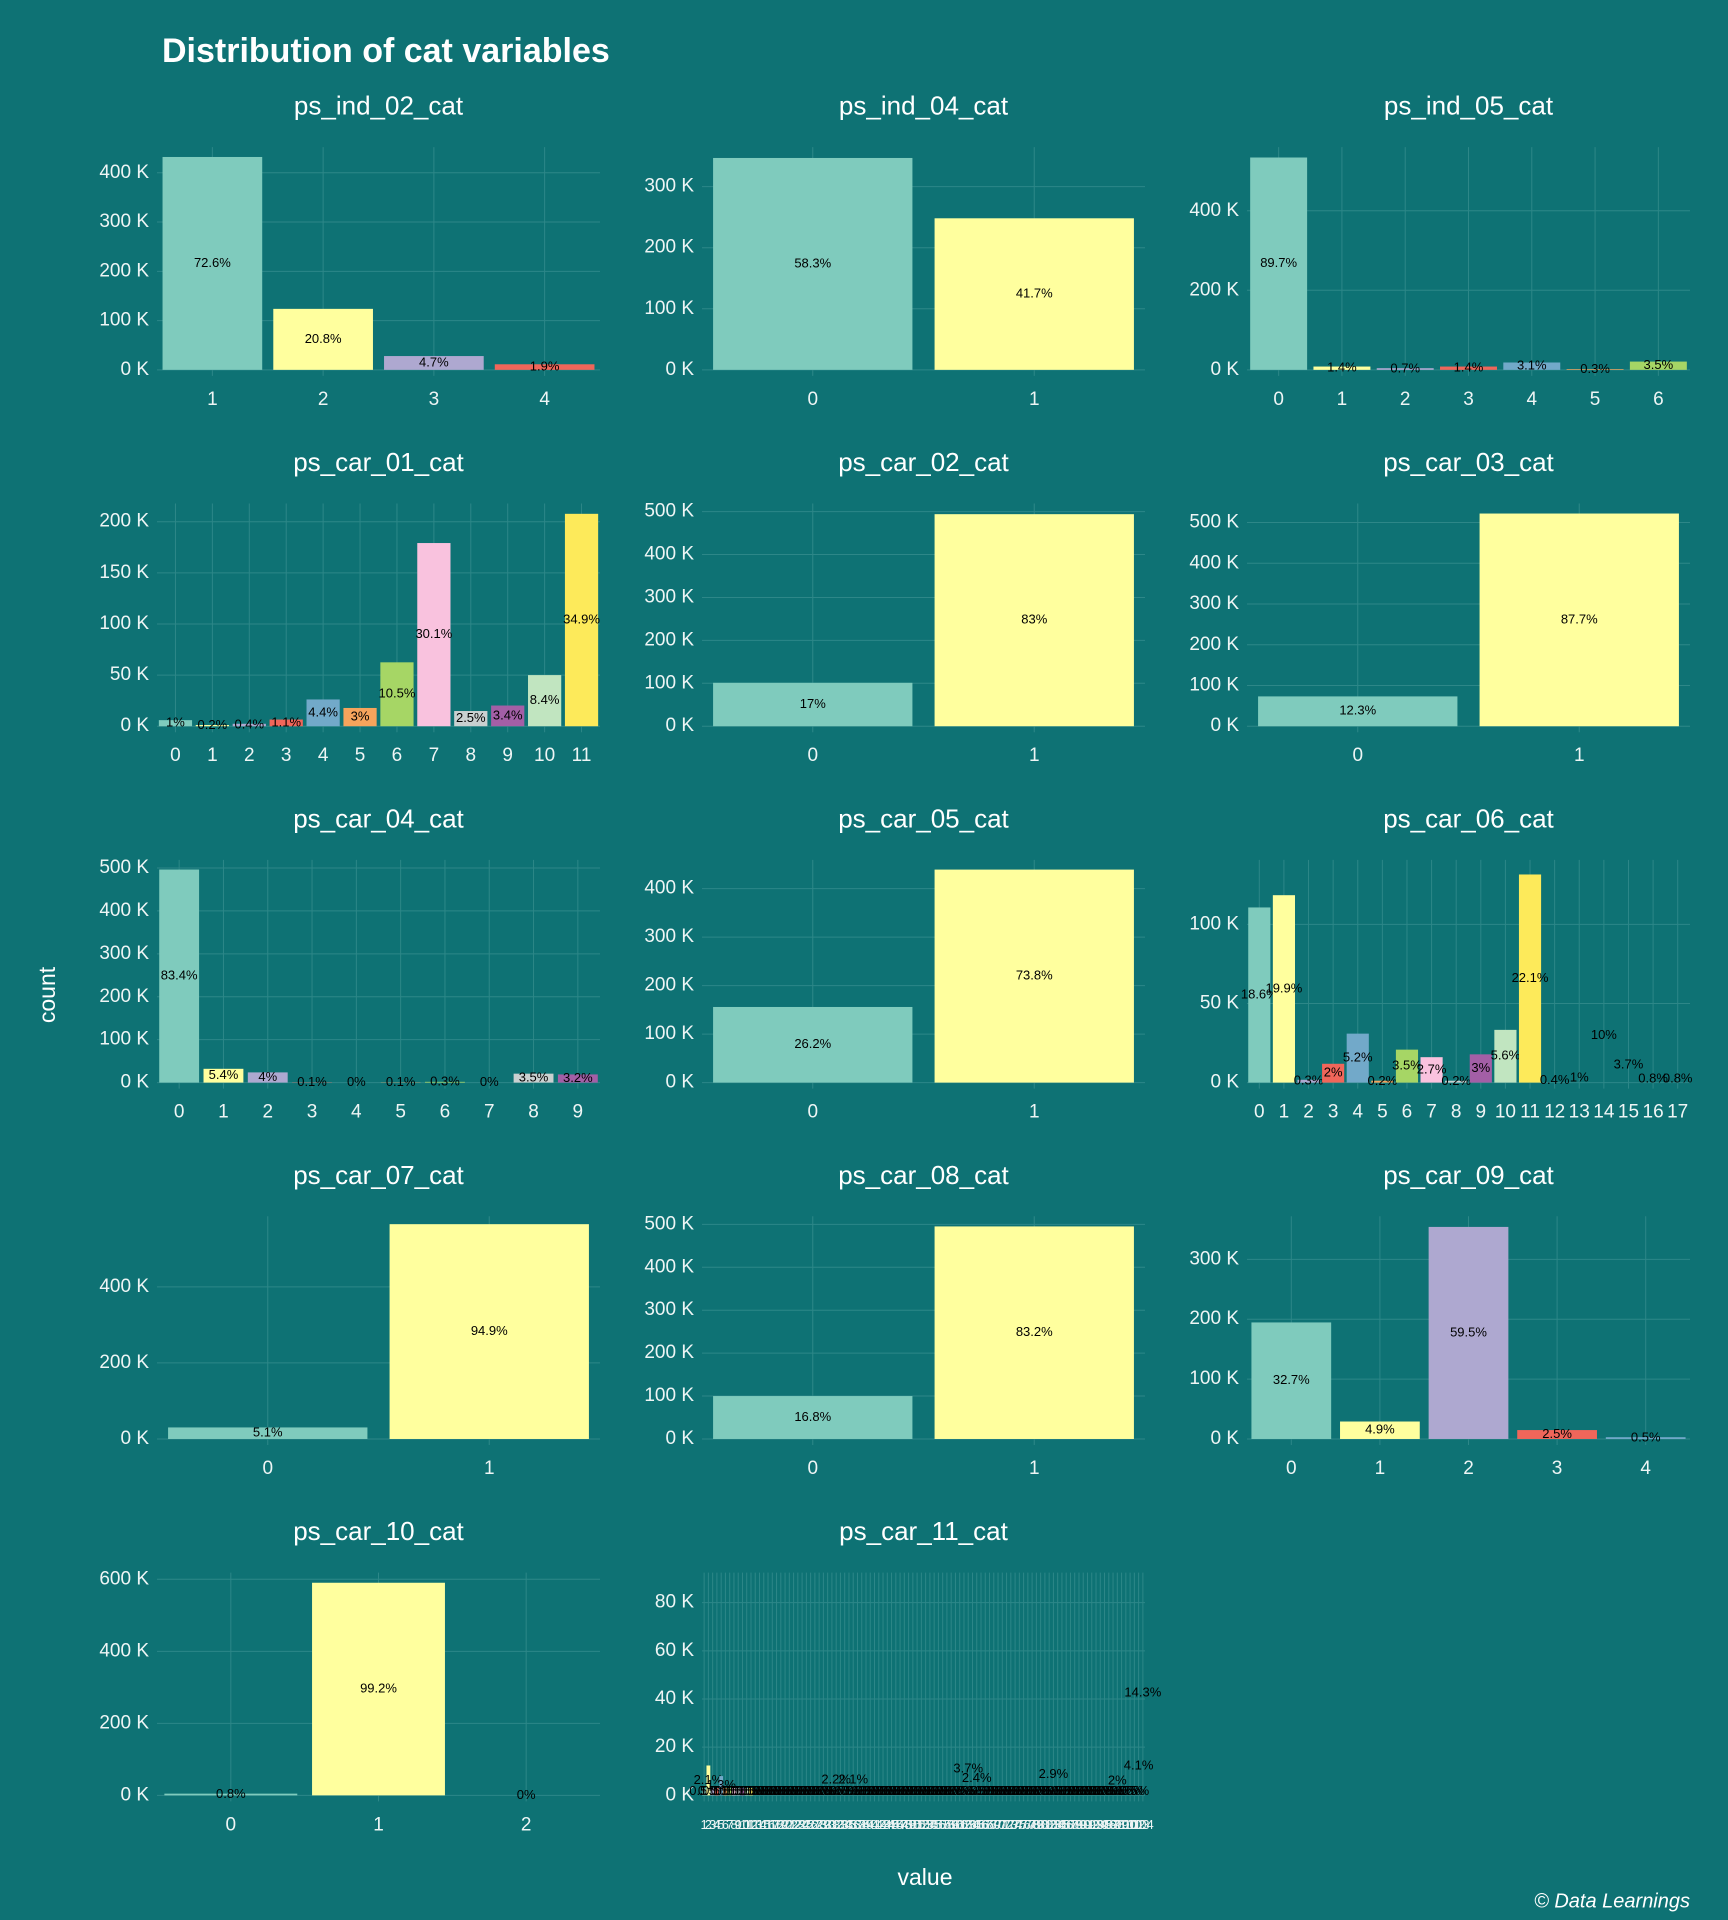  I want to click on x-tick-label: 7, so click(489, 1112).